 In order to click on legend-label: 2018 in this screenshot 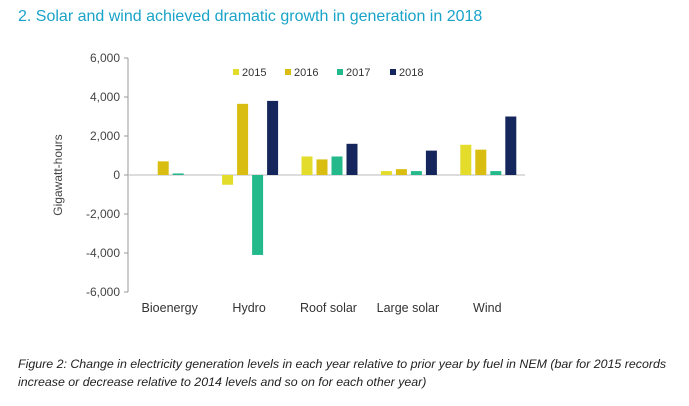, I will do `click(411, 73)`.